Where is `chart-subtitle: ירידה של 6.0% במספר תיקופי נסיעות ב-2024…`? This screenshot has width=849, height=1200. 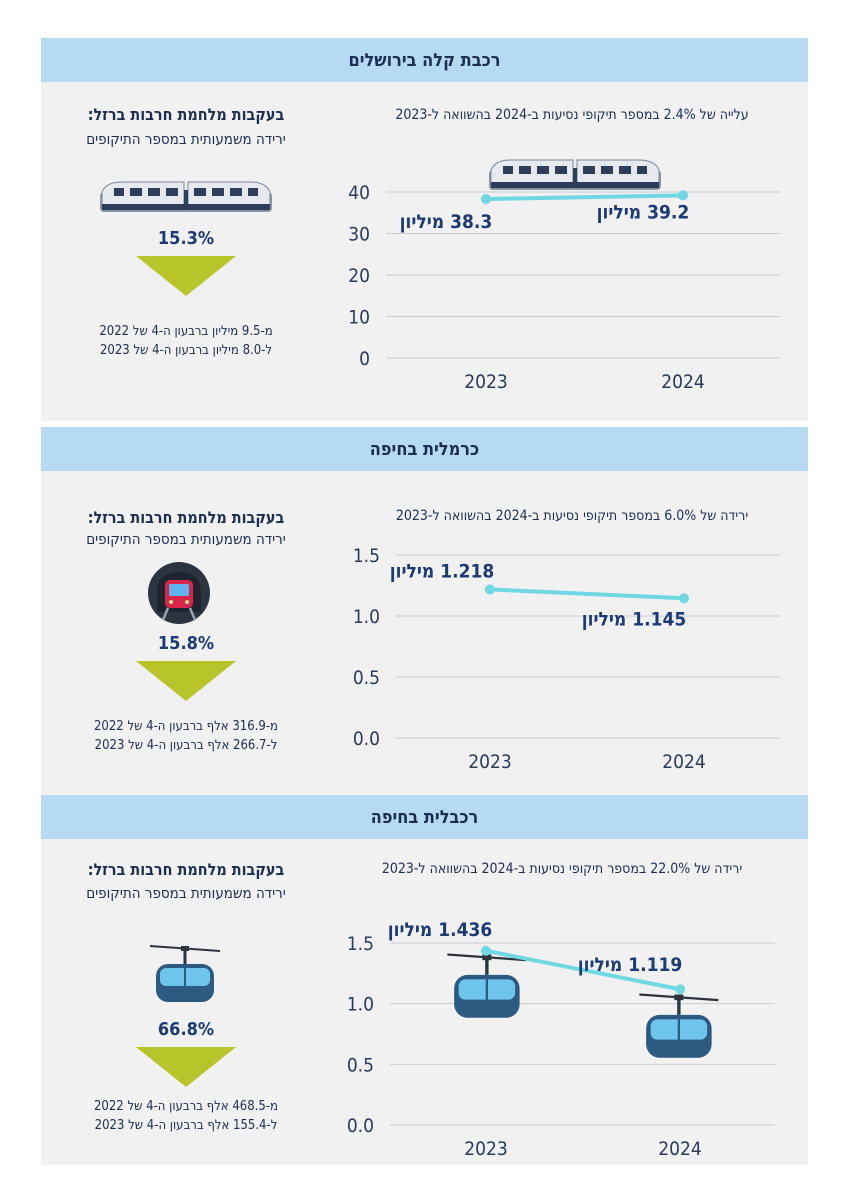
chart-subtitle: ירידה של 6.0% במספר תיקופי נסיעות ב-2024… is located at coordinates (572, 516).